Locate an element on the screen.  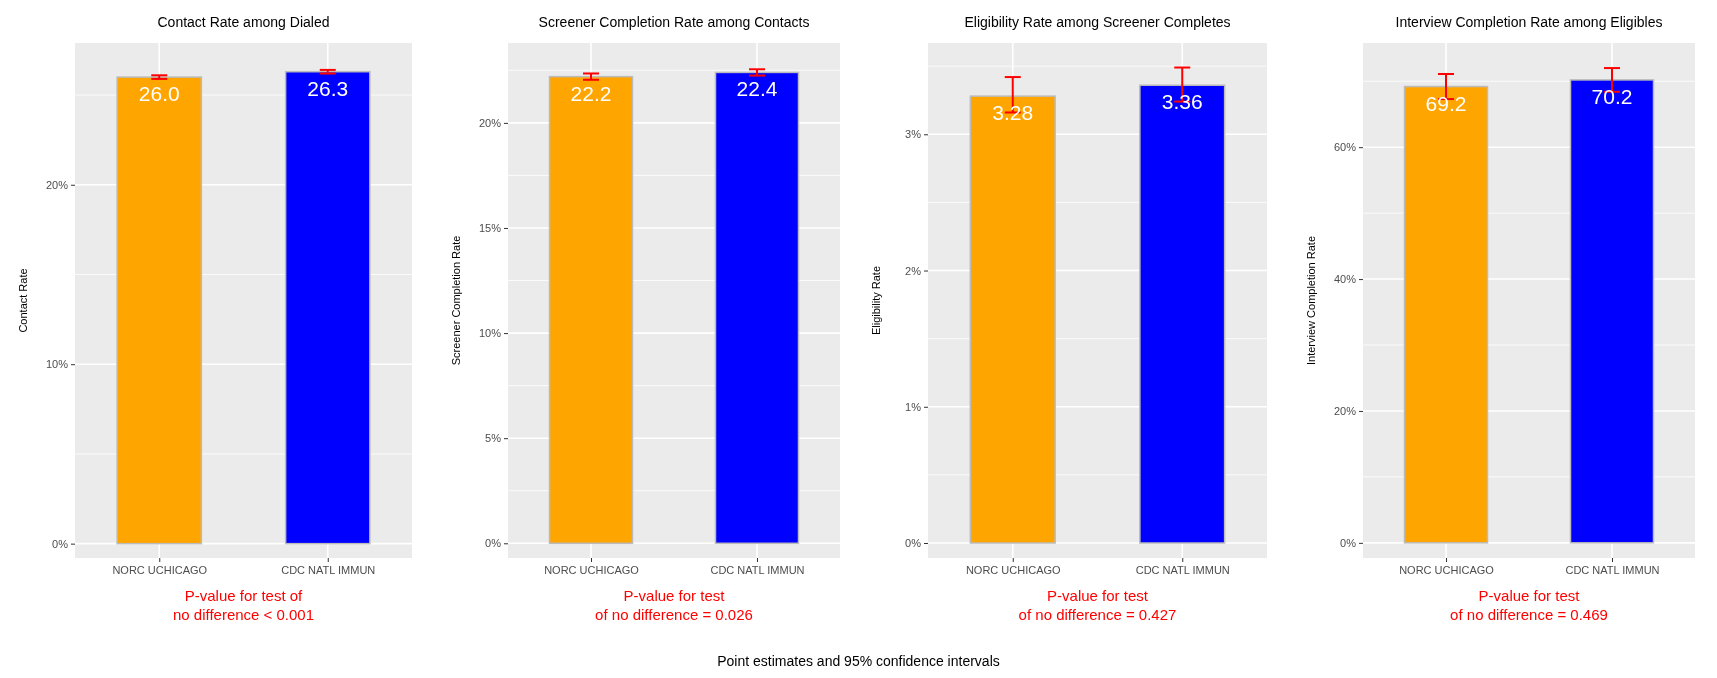
data-label: 70.2 is located at coordinates (1612, 96).